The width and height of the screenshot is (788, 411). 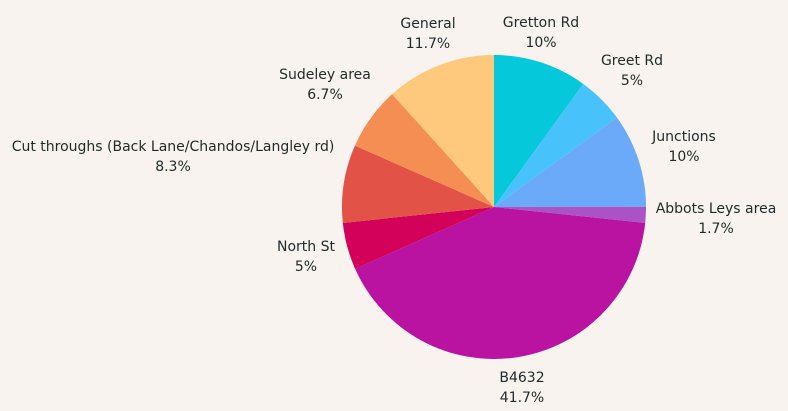 I want to click on pie-slice-abbots-leys-area, so click(x=570, y=214).